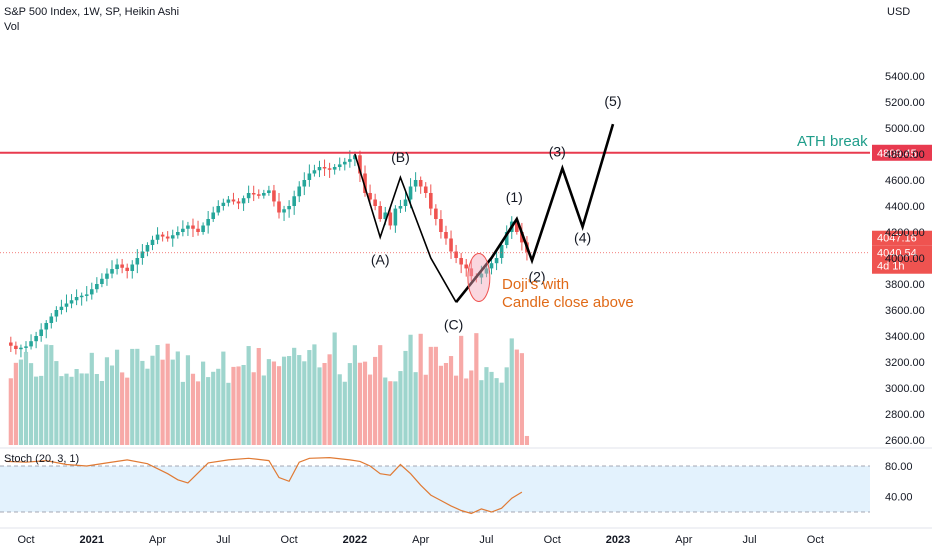  Describe the element at coordinates (905, 181) in the screenshot. I see `y-tick-label: 4600.00` at that location.